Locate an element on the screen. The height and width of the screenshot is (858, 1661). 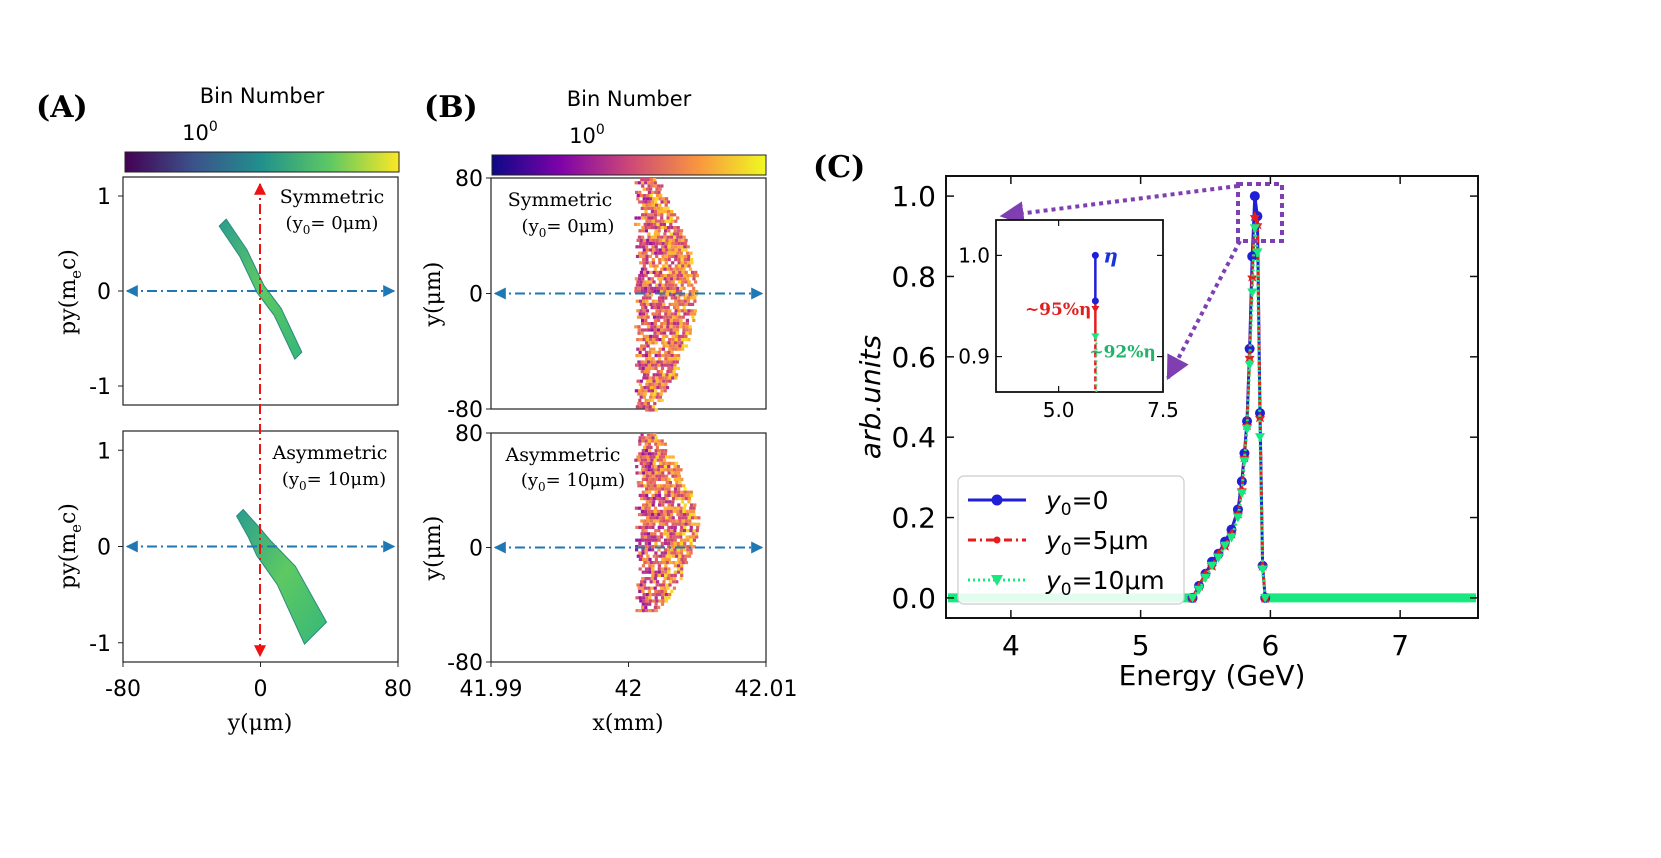
ytick-label-c: 0.4 is located at coordinates (913, 437).